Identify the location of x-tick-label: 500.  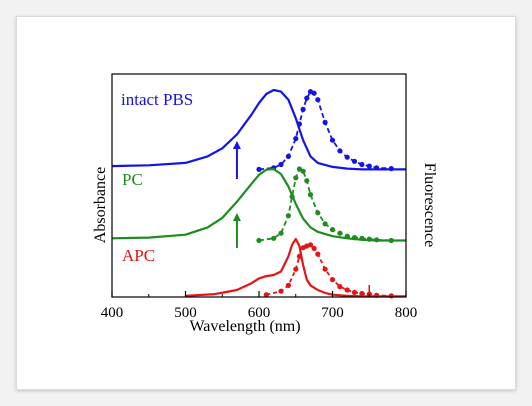
(185, 313).